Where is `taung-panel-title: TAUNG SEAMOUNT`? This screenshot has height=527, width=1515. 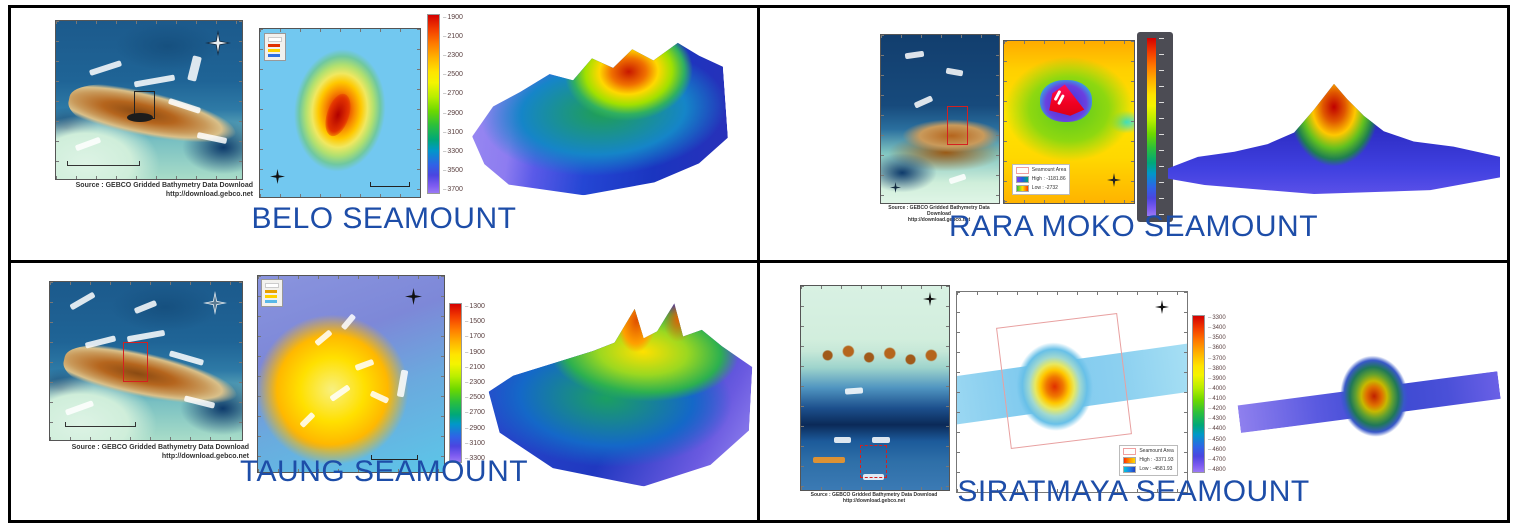
taung-panel-title: TAUNG SEAMOUNT is located at coordinates (384, 471).